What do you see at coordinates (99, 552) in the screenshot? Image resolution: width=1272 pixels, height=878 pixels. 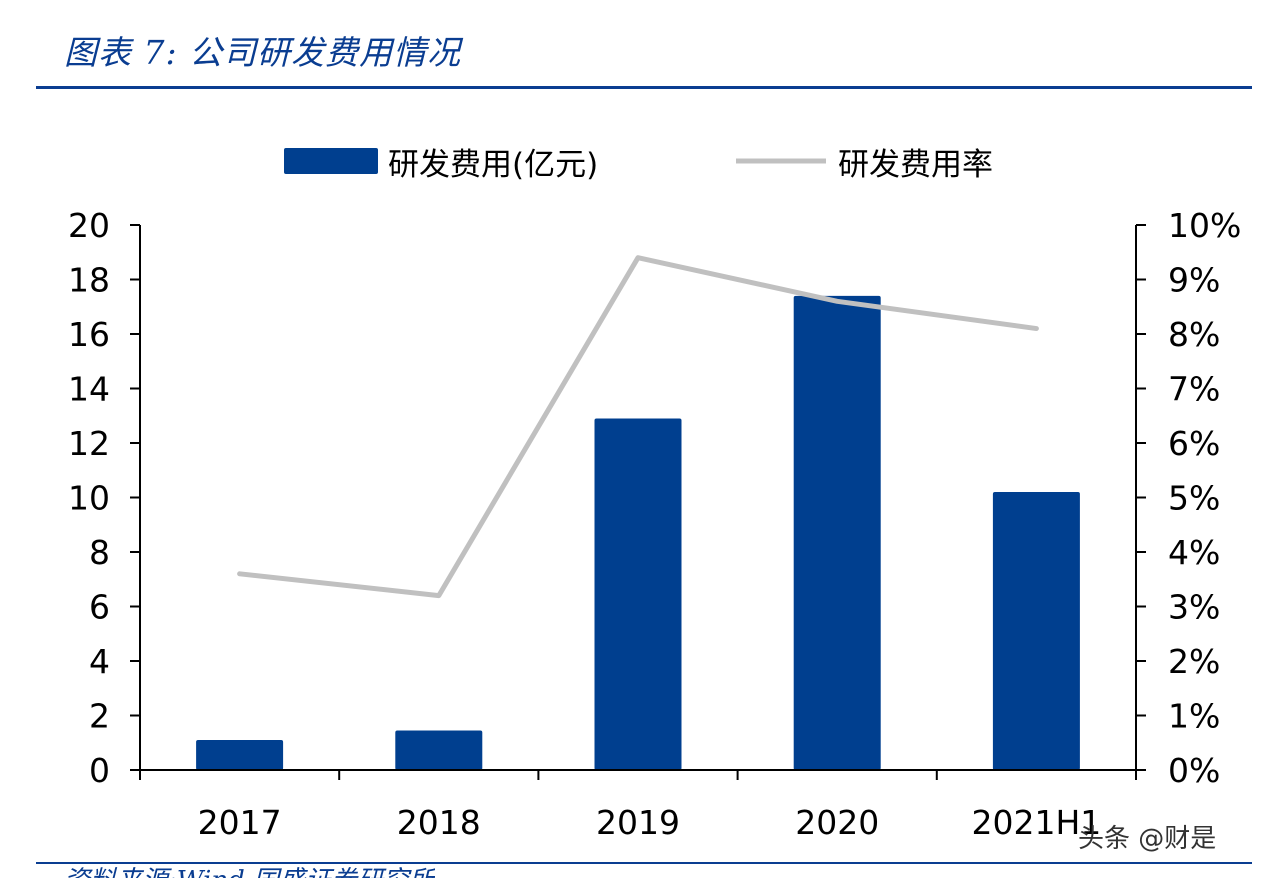 I see `y-left-tick-label: 8` at bounding box center [99, 552].